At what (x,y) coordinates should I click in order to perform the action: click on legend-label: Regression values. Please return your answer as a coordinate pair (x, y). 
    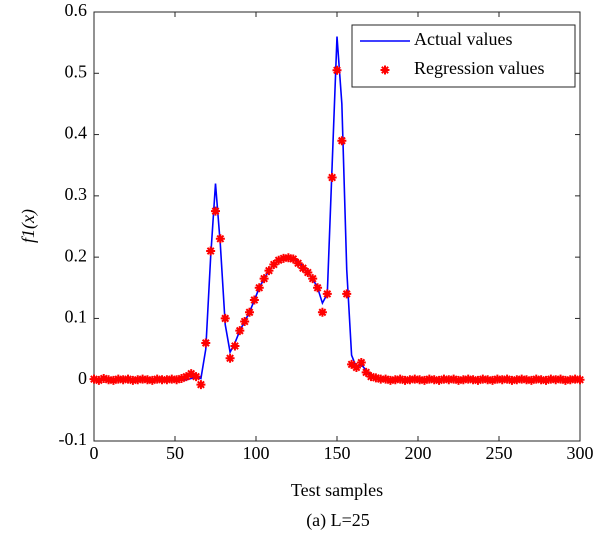
    Looking at the image, I should click on (479, 68).